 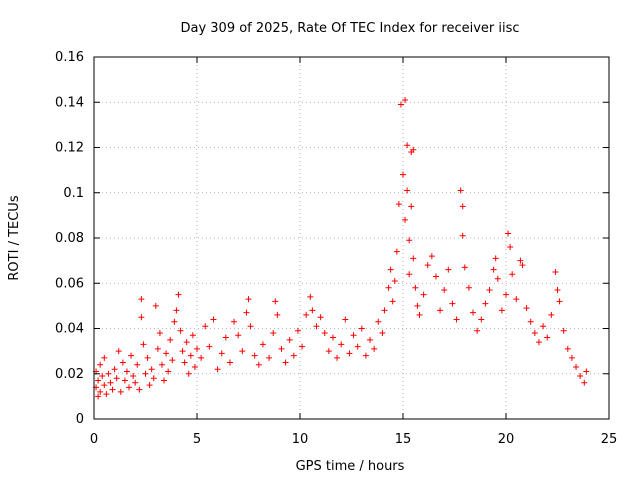 What do you see at coordinates (197, 439) in the screenshot?
I see `x-tick-label: 5` at bounding box center [197, 439].